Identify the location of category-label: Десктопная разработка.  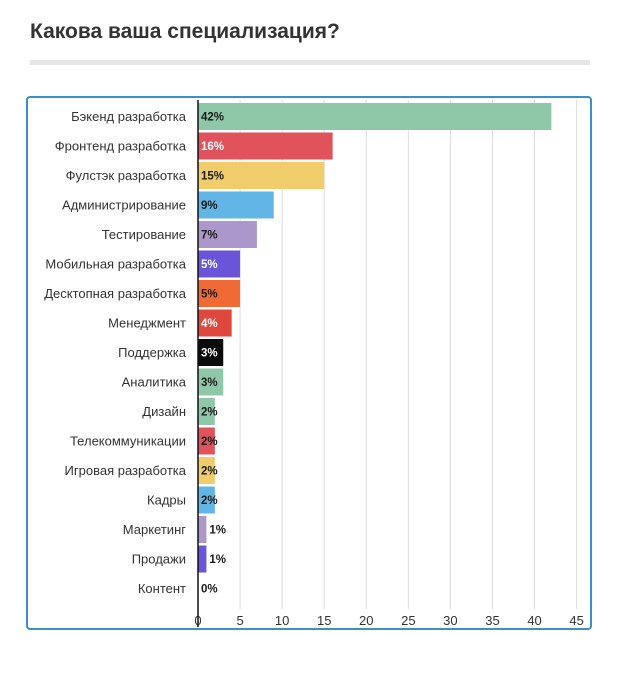
(115, 293).